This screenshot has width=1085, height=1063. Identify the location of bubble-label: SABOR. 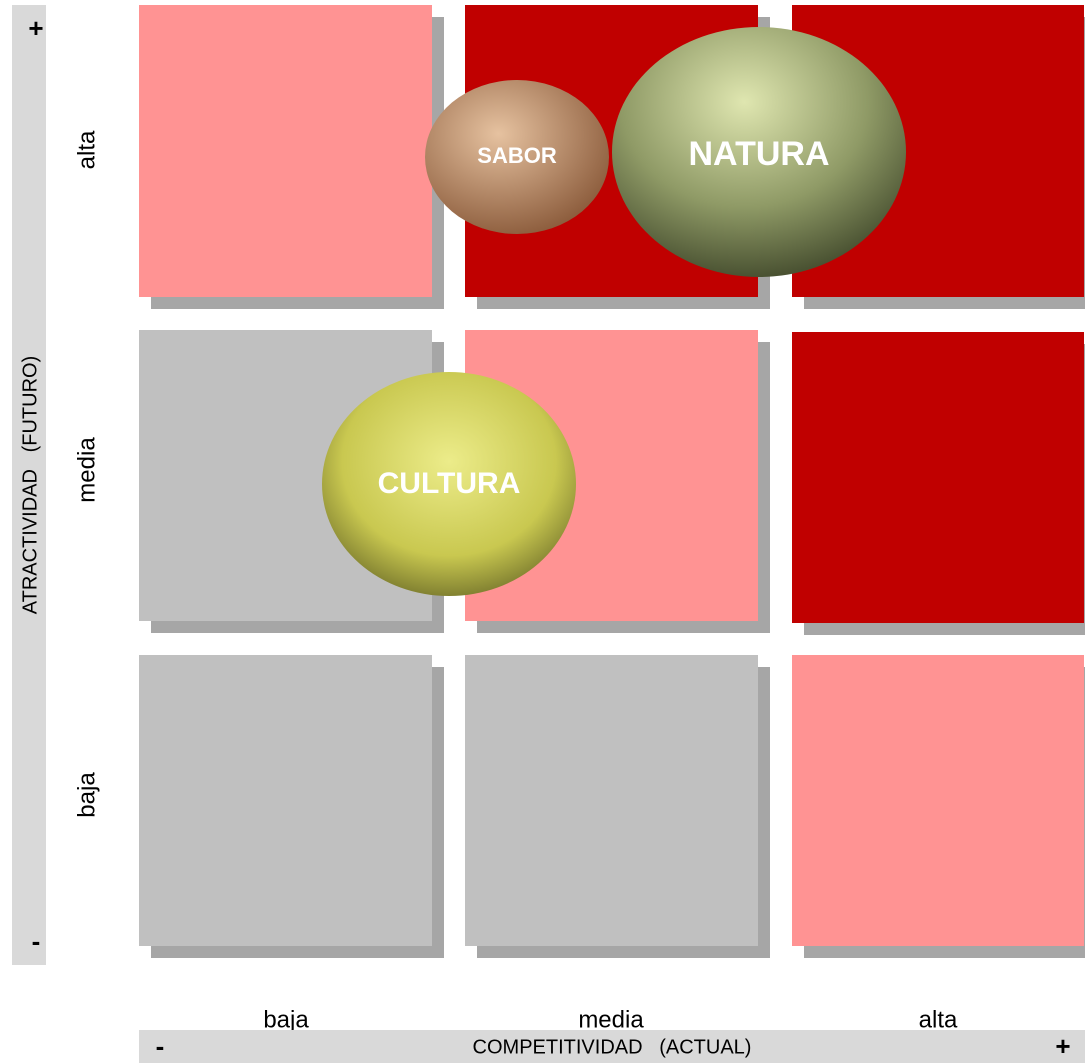
(517, 155).